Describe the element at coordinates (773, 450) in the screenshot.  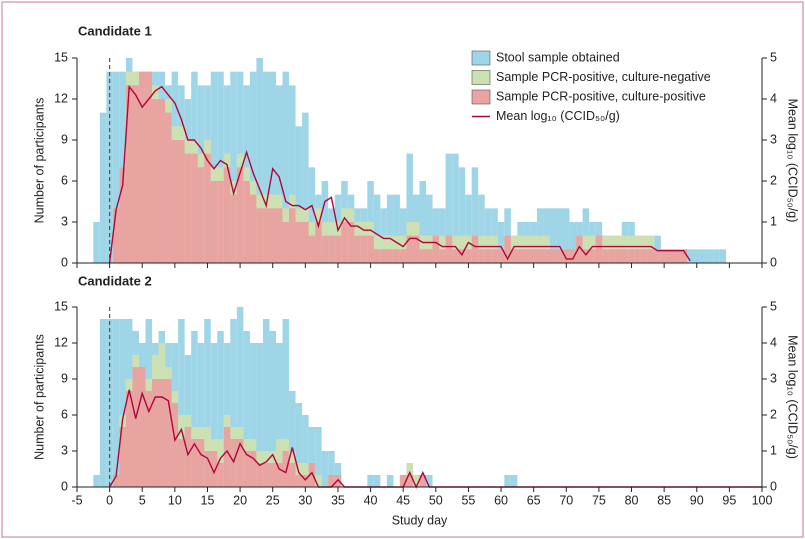
I see `y2-tick-label: 1` at that location.